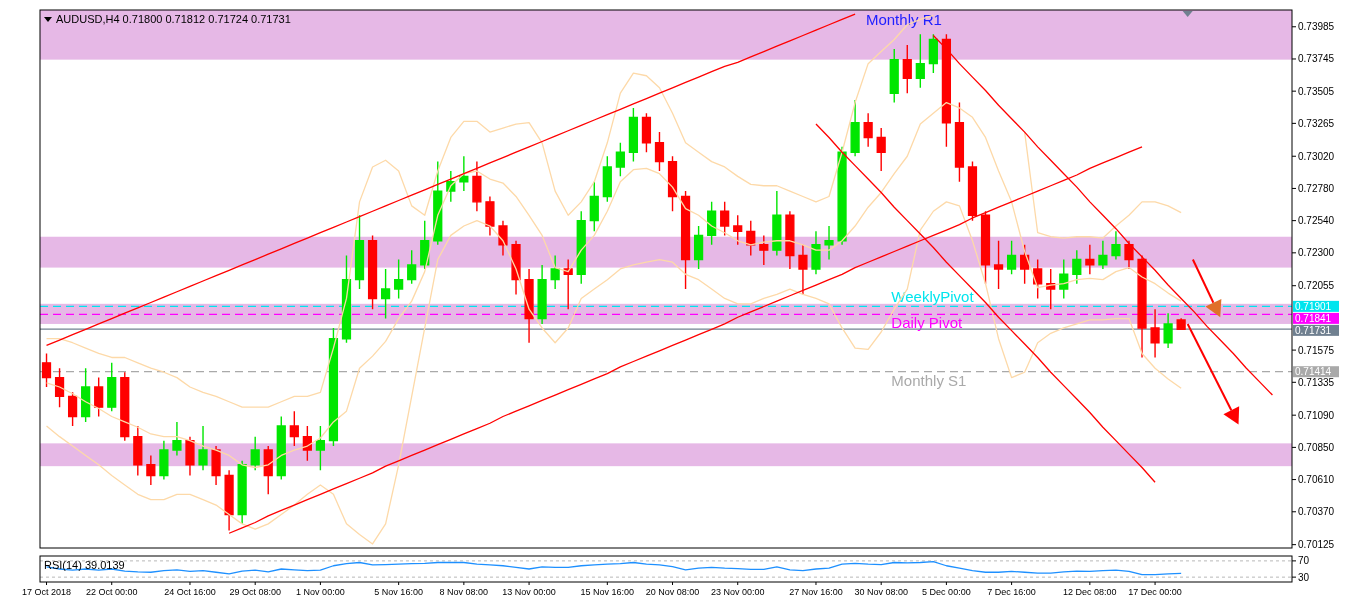  What do you see at coordinates (933, 297) in the screenshot?
I see `ref-line-label: WeeklyPivot` at bounding box center [933, 297].